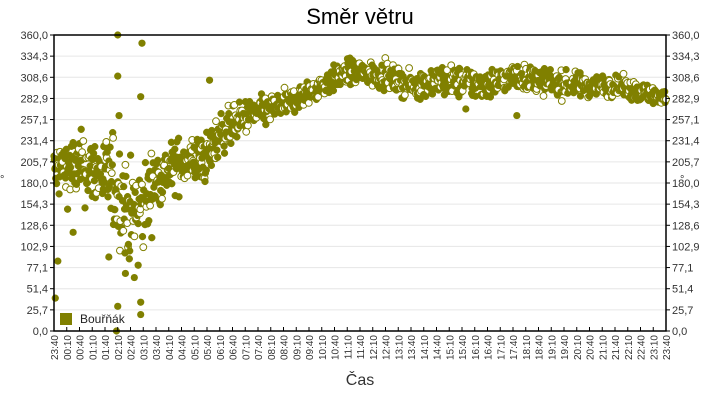 This screenshot has width=720, height=400. Describe the element at coordinates (106, 347) in the screenshot. I see `svg-text: 01:40` at that location.